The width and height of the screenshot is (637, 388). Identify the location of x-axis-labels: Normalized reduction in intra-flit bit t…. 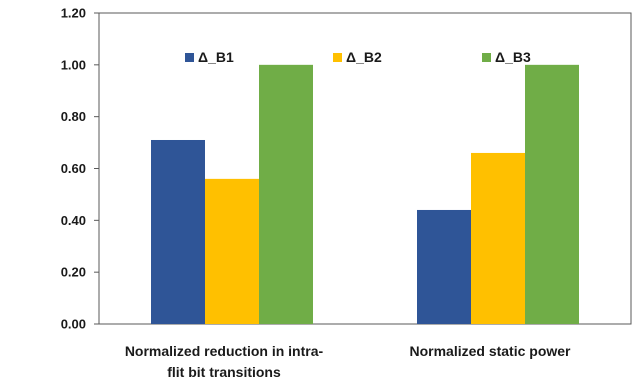
(348, 361).